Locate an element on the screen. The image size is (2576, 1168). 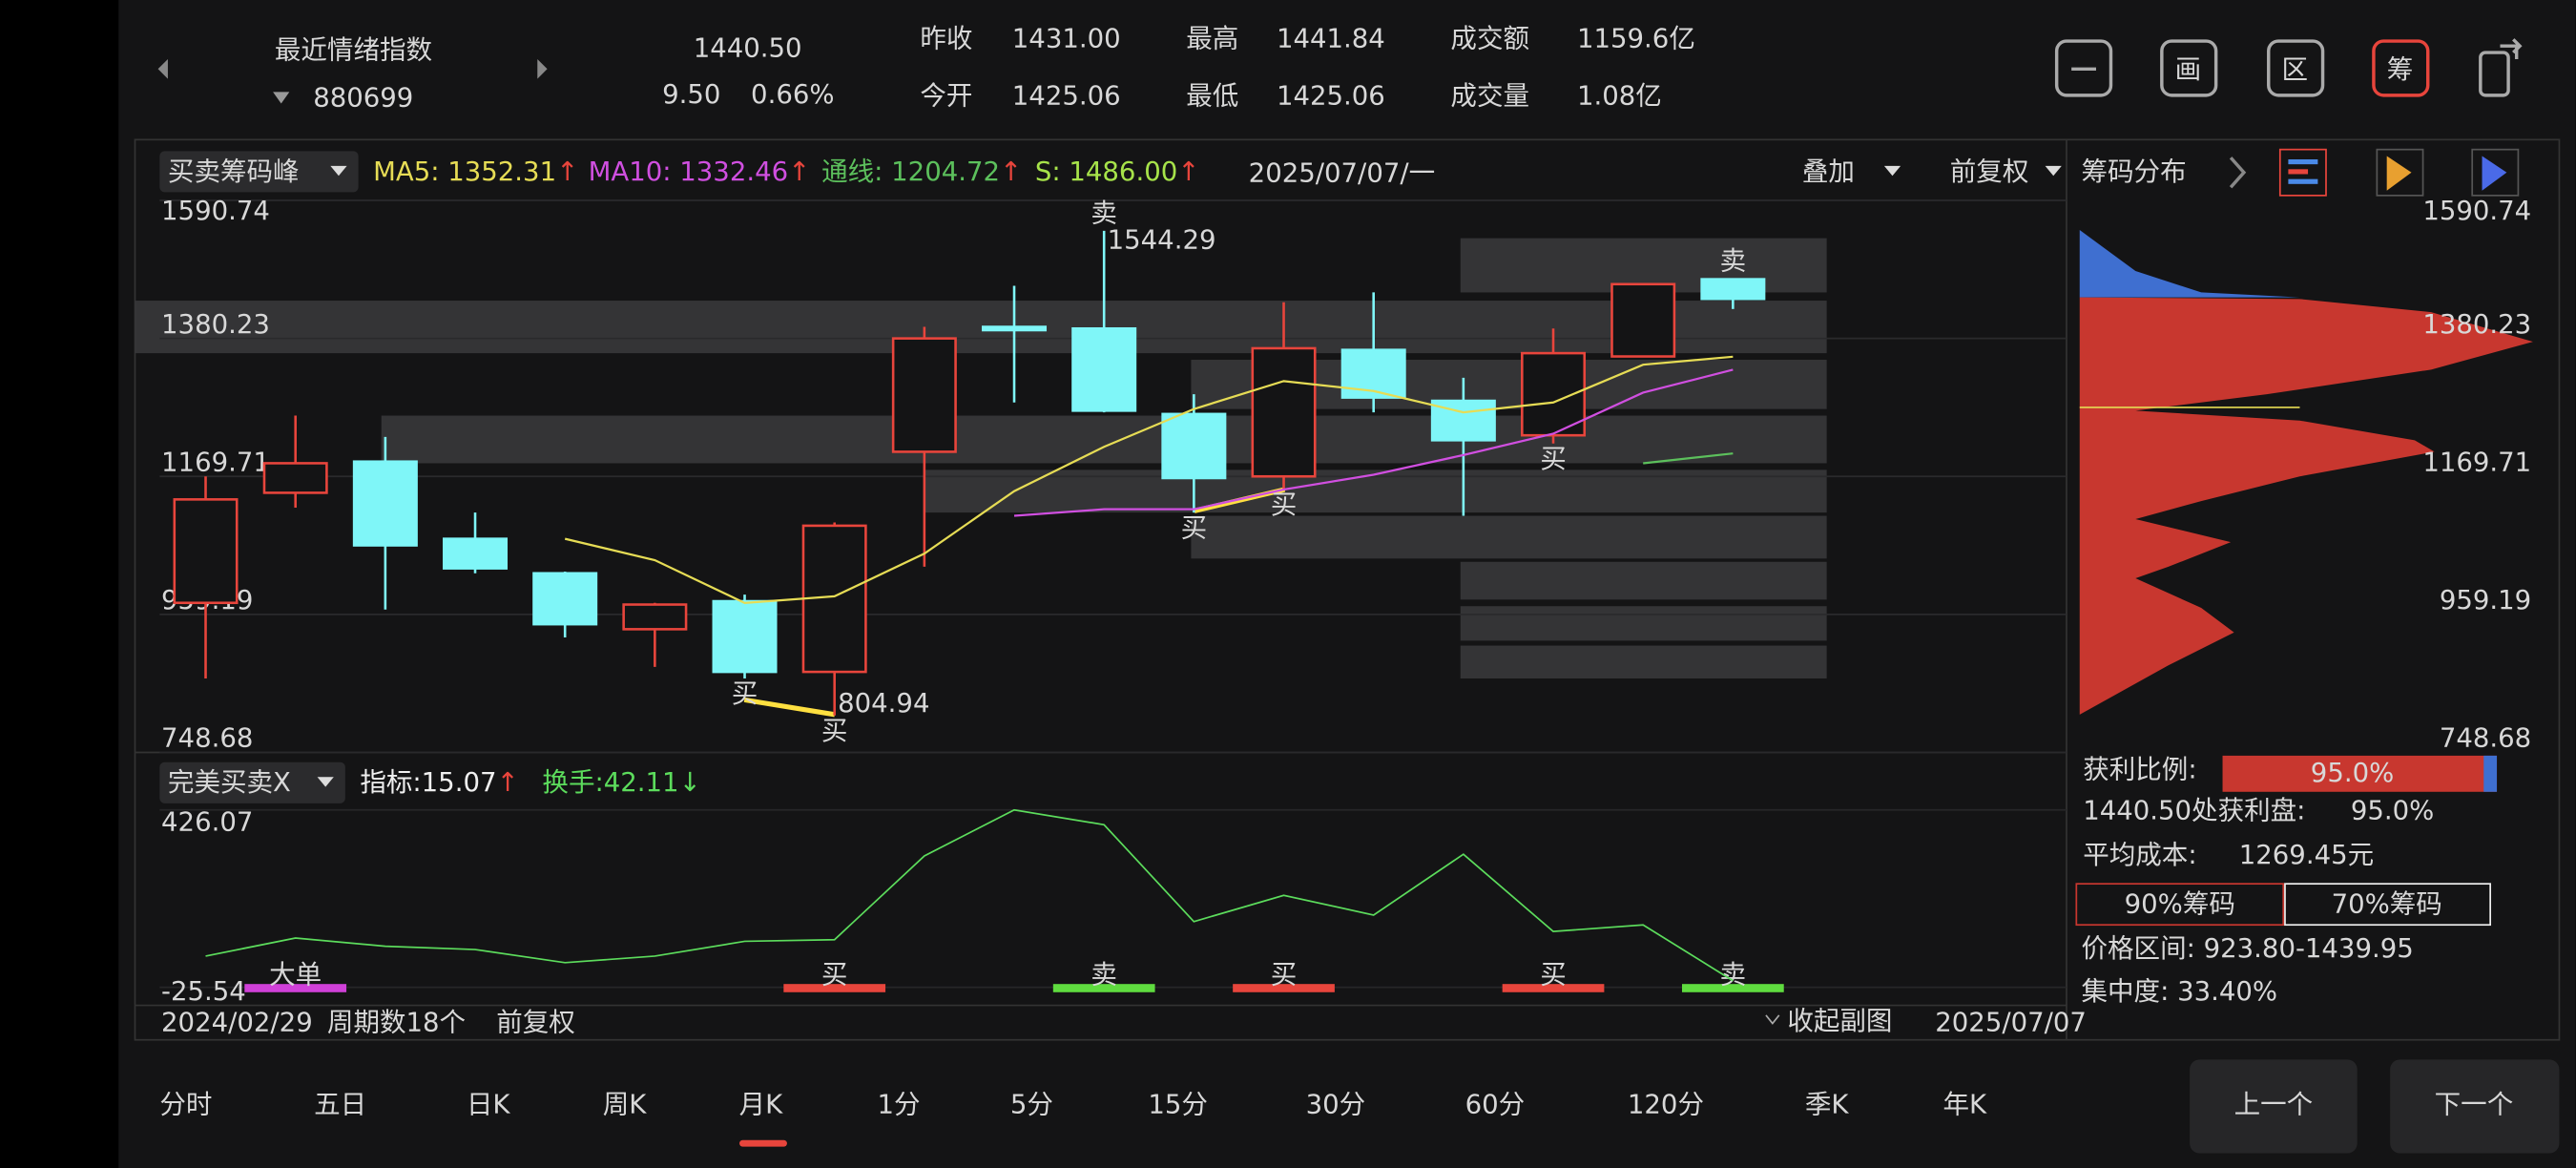
chip-view-icons is located at coordinates (2399, 172).